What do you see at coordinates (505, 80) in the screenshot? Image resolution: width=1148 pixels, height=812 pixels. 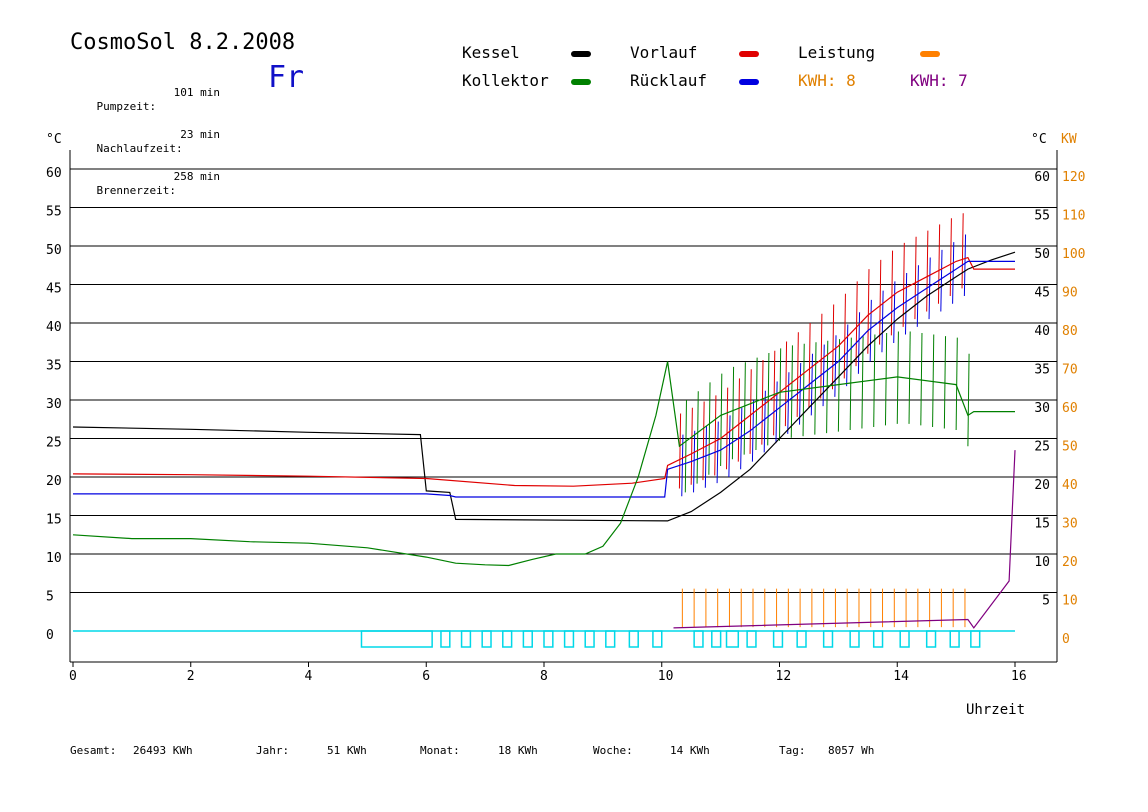 I see `legend-kollektor-label: Kollektor` at bounding box center [505, 80].